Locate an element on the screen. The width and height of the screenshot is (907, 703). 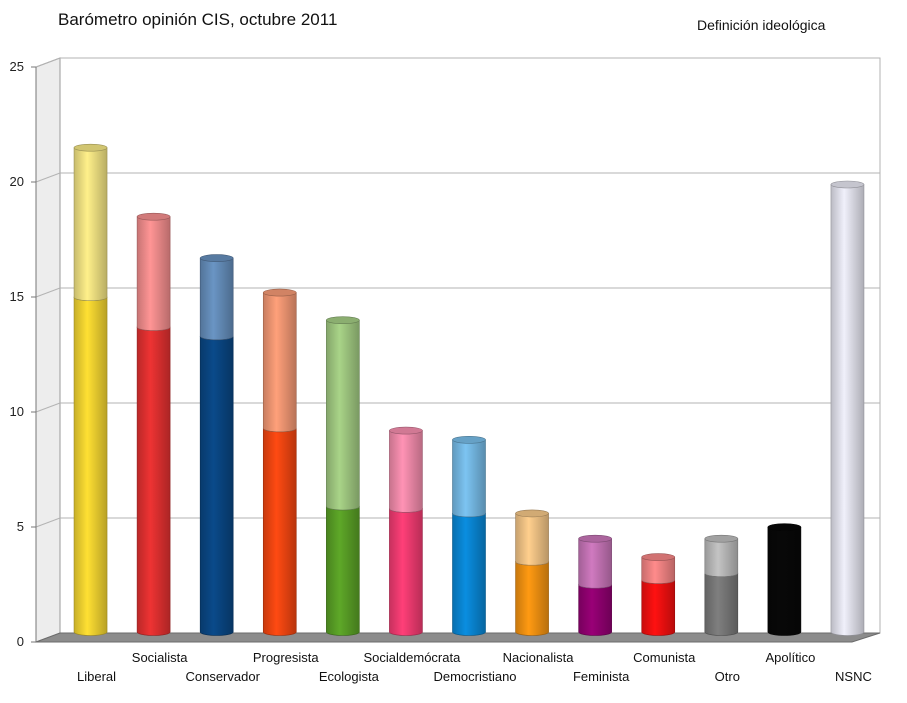
y-tick-label: 10 is located at coordinates (17, 411).